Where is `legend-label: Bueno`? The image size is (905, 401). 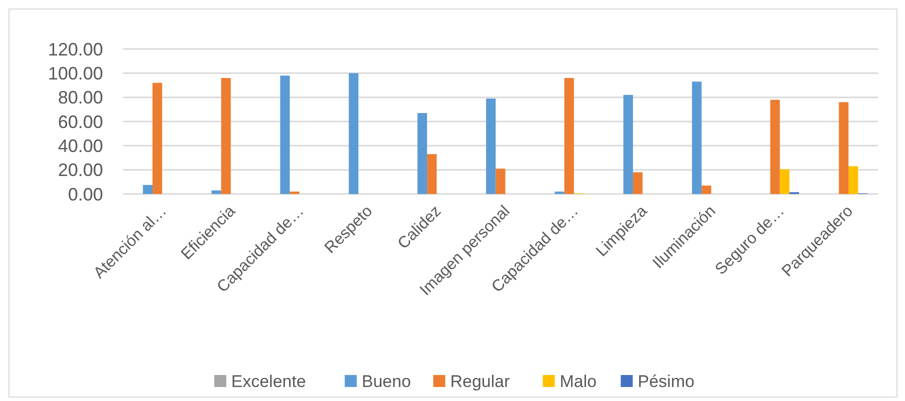
legend-label: Bueno is located at coordinates (386, 381).